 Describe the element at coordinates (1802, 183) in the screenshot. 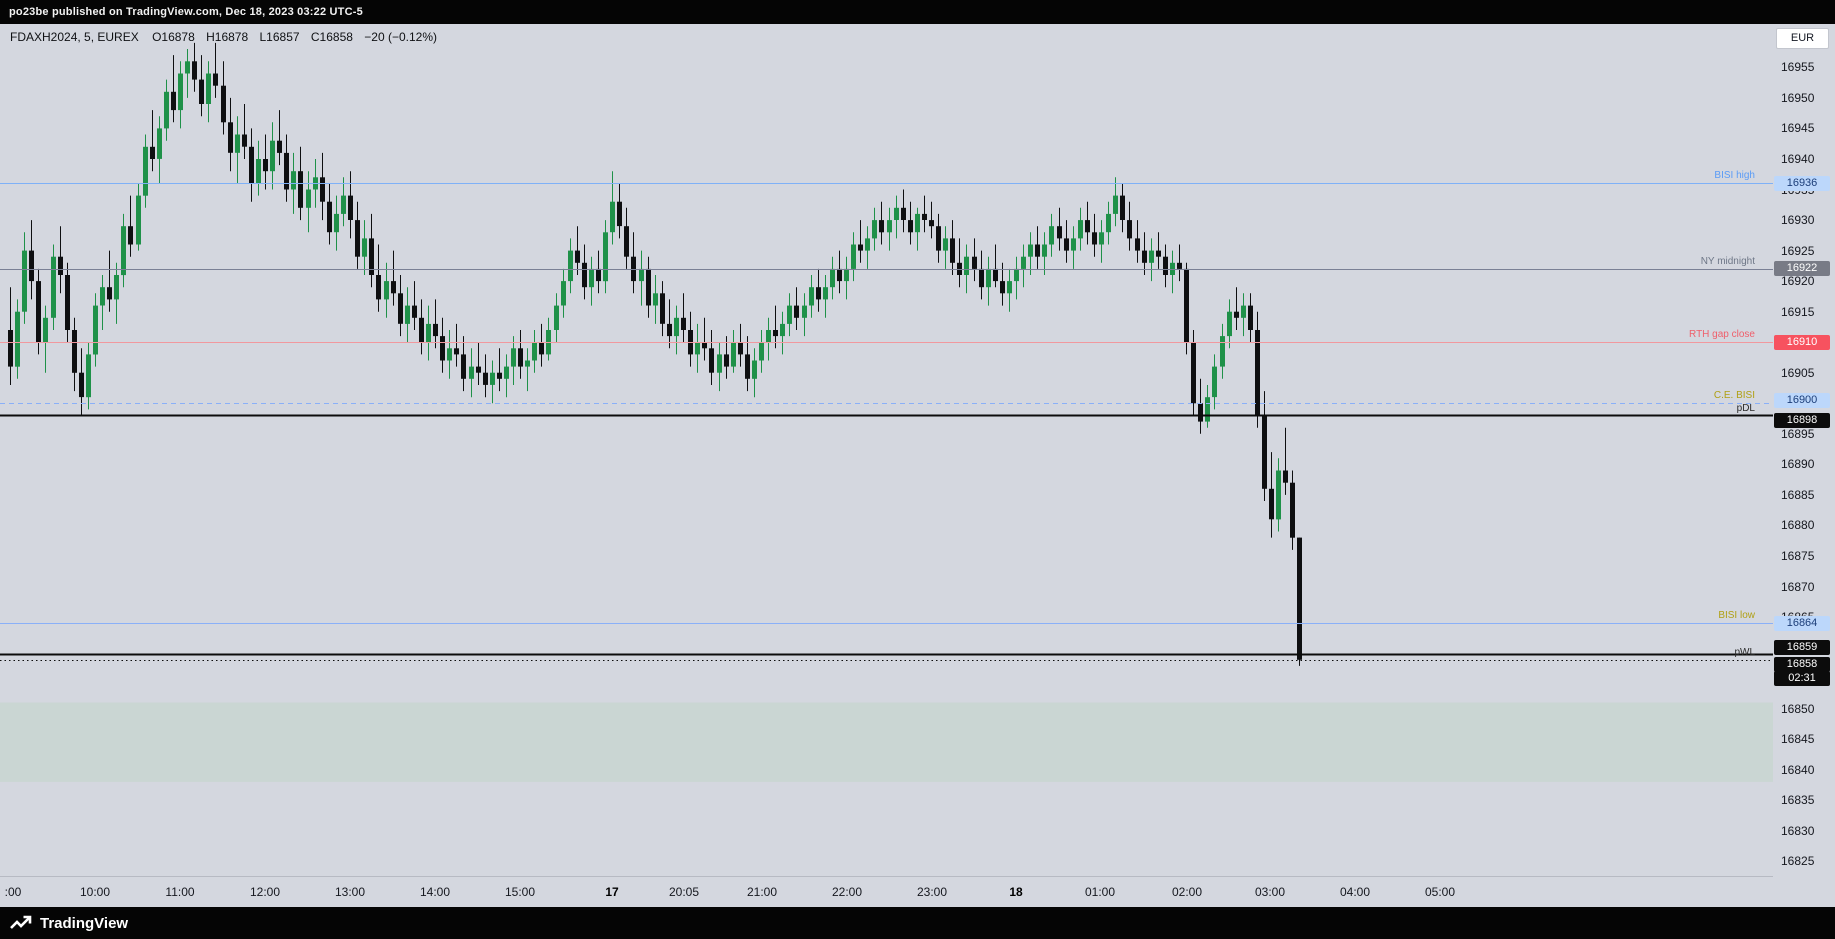

I see `bisi-high-badge: 16936` at that location.